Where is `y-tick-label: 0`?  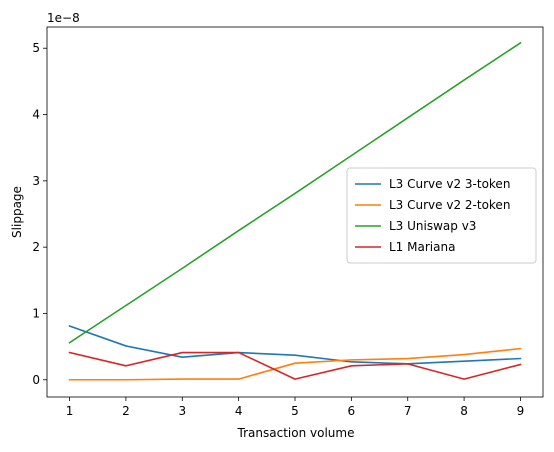 y-tick-label: 0 is located at coordinates (36, 380).